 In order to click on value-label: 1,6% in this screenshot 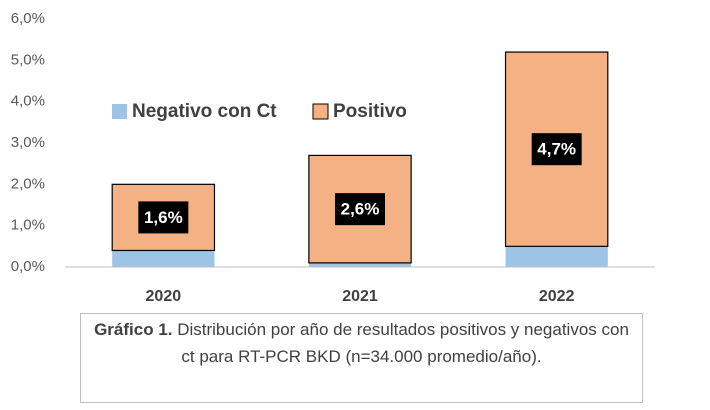, I will do `click(163, 217)`.